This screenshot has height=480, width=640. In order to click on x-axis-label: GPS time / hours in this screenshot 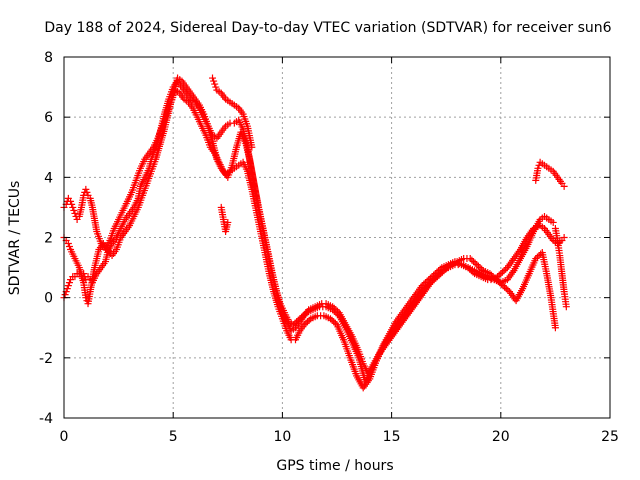, I will do `click(334, 466)`.